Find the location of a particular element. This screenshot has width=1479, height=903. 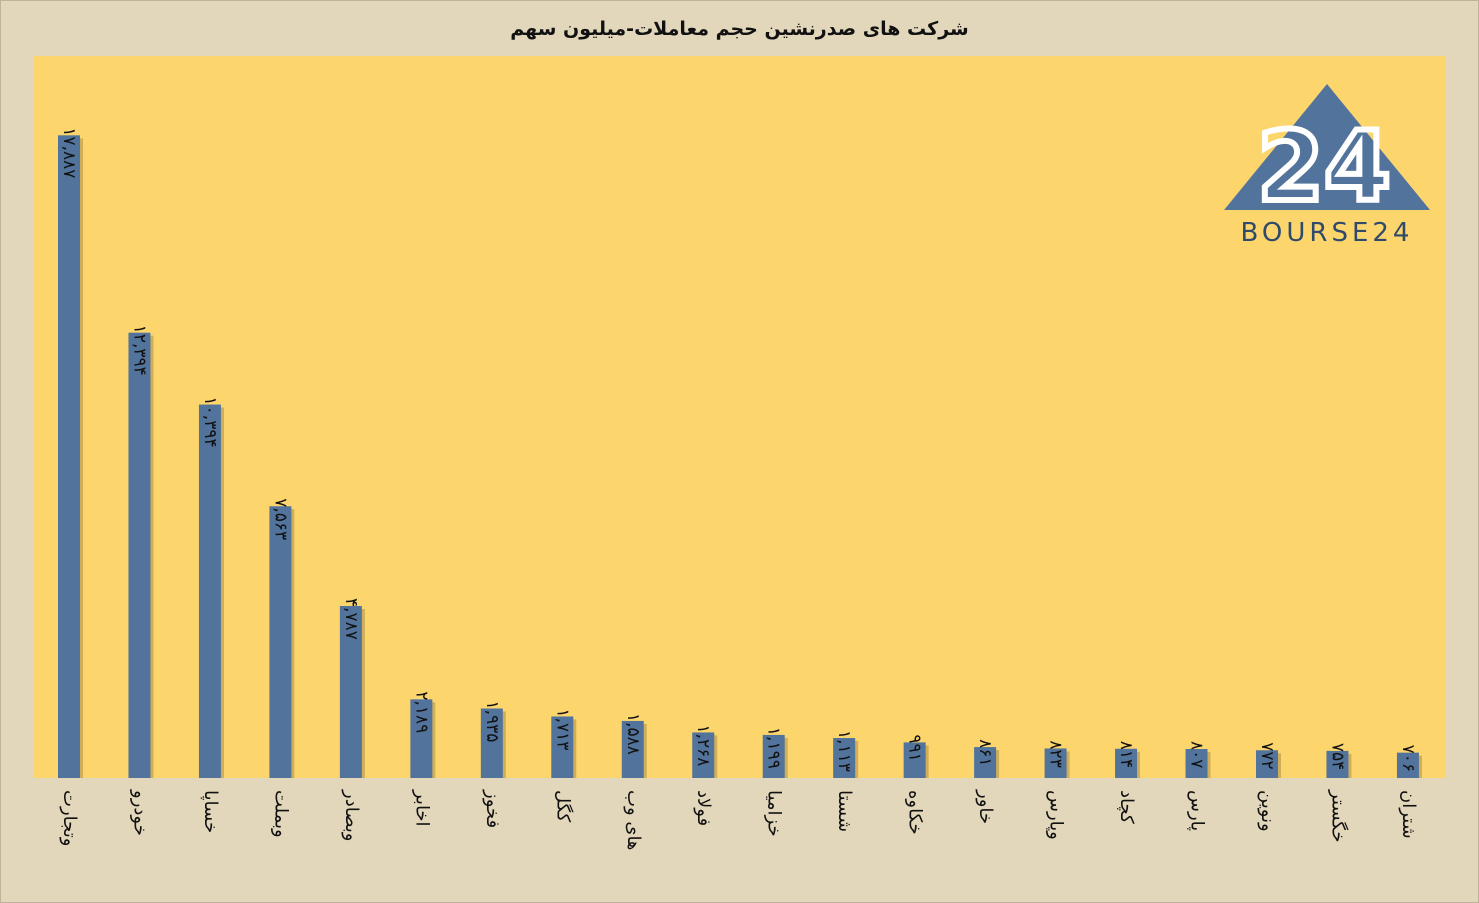

category-label: کچاد is located at coordinates (1126, 807).